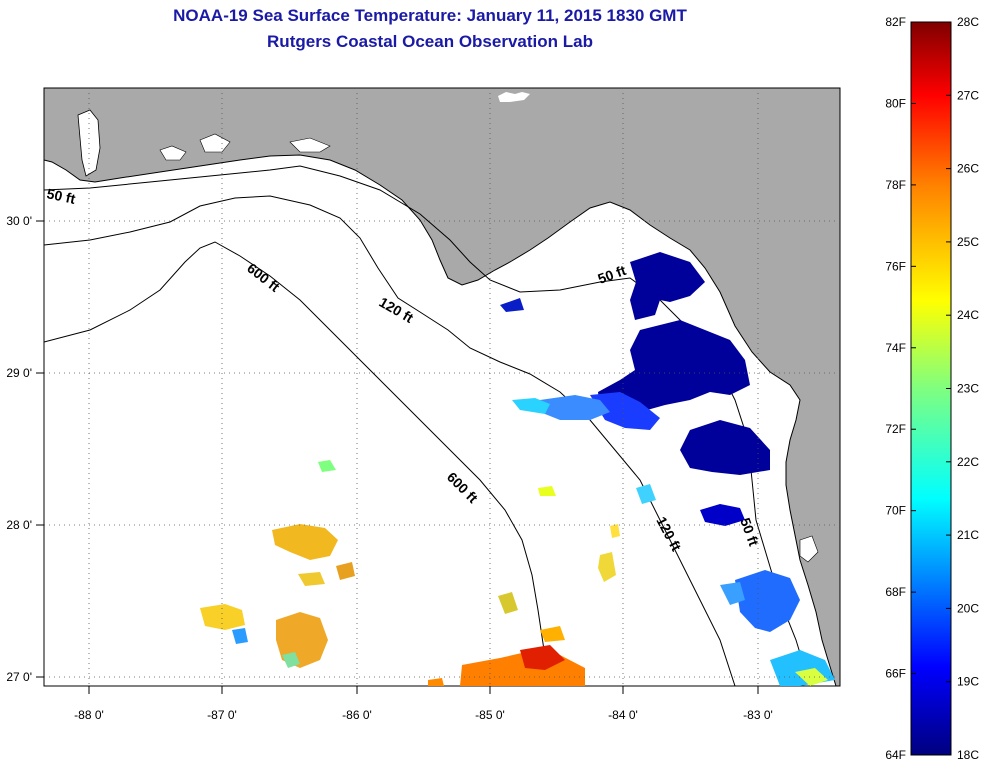 This screenshot has height=770, width=992. Describe the element at coordinates (895, 511) in the screenshot. I see `colorbar-label-f: 70F` at that location.